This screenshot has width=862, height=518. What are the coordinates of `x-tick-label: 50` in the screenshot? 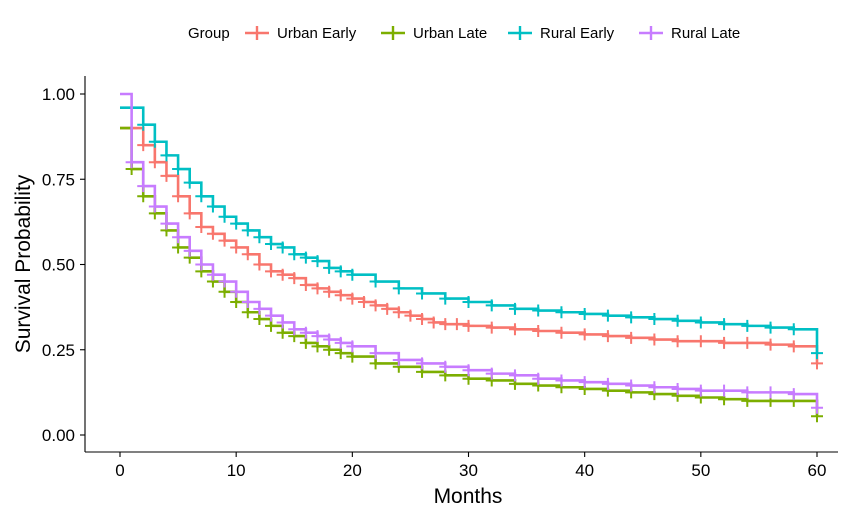 It's located at (700, 470).